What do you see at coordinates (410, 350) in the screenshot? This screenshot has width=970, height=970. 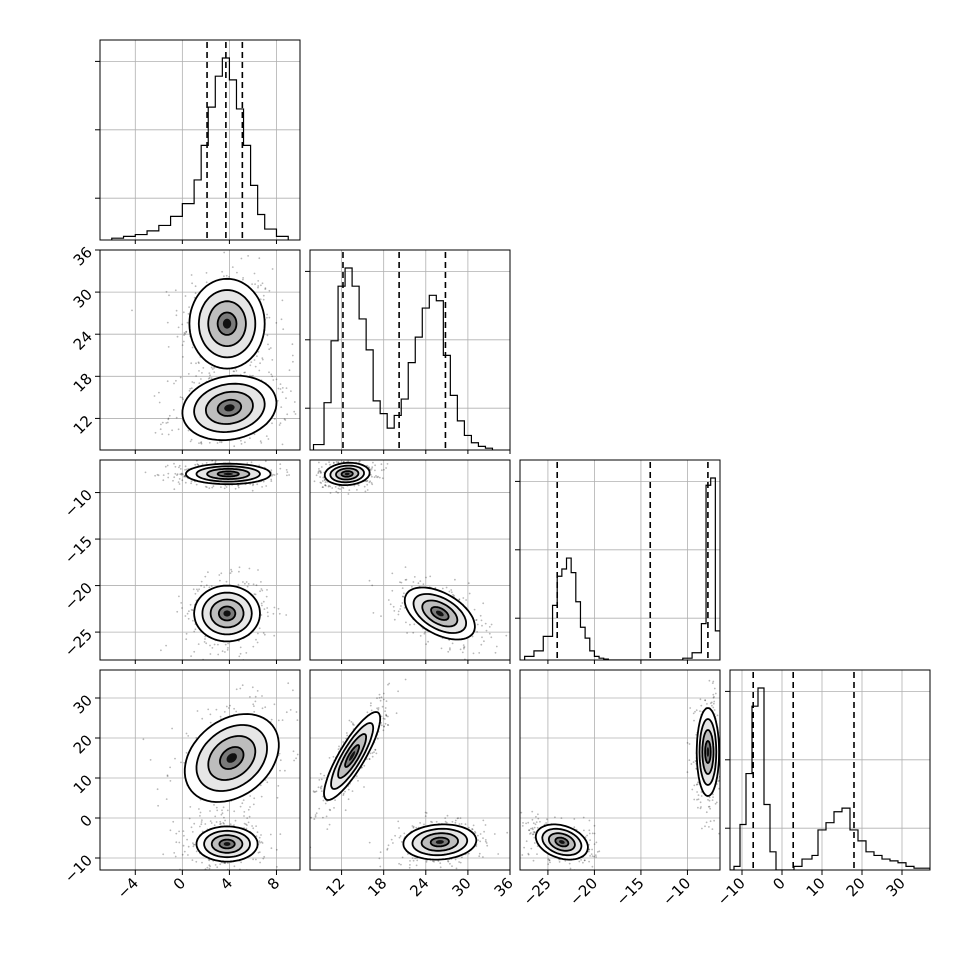 I see `panel-frame` at bounding box center [410, 350].